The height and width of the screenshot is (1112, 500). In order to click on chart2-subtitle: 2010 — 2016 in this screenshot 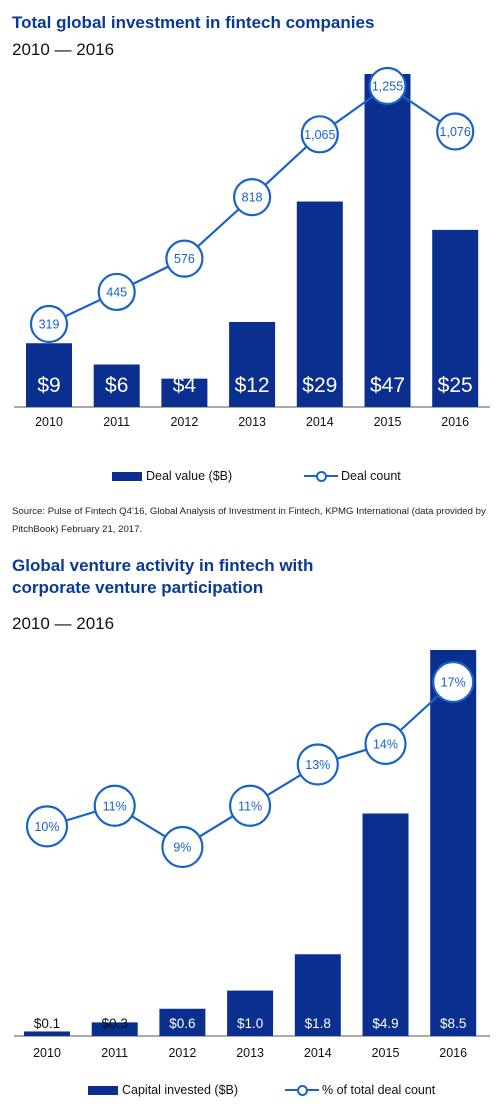, I will do `click(63, 623)`.